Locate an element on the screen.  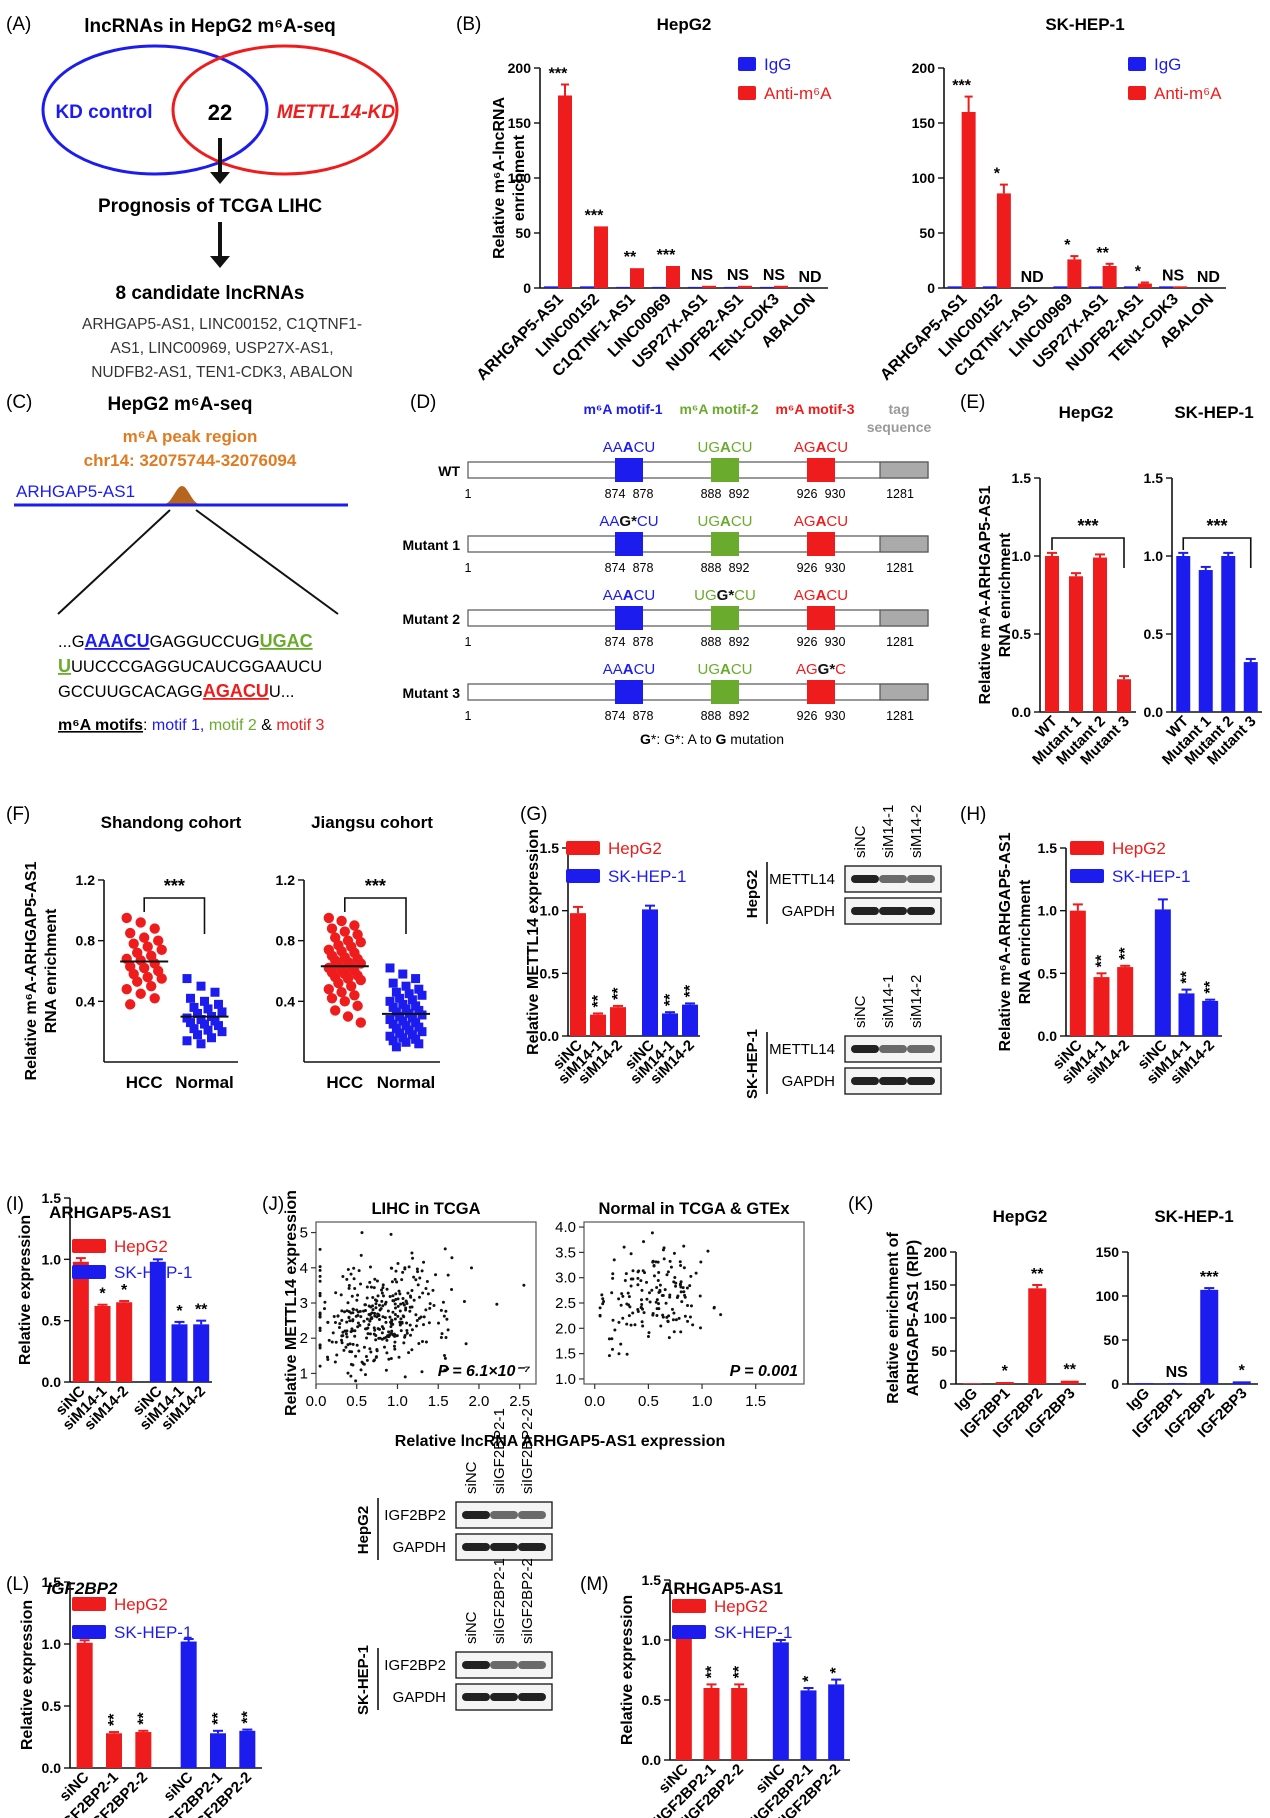
y-tick-label: 1.0 is located at coordinates (1048, 911).